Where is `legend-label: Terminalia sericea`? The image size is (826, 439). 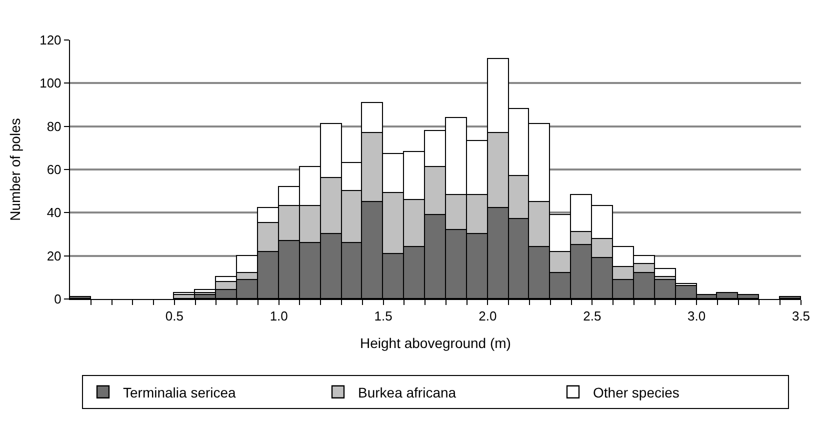 legend-label: Terminalia sericea is located at coordinates (179, 392).